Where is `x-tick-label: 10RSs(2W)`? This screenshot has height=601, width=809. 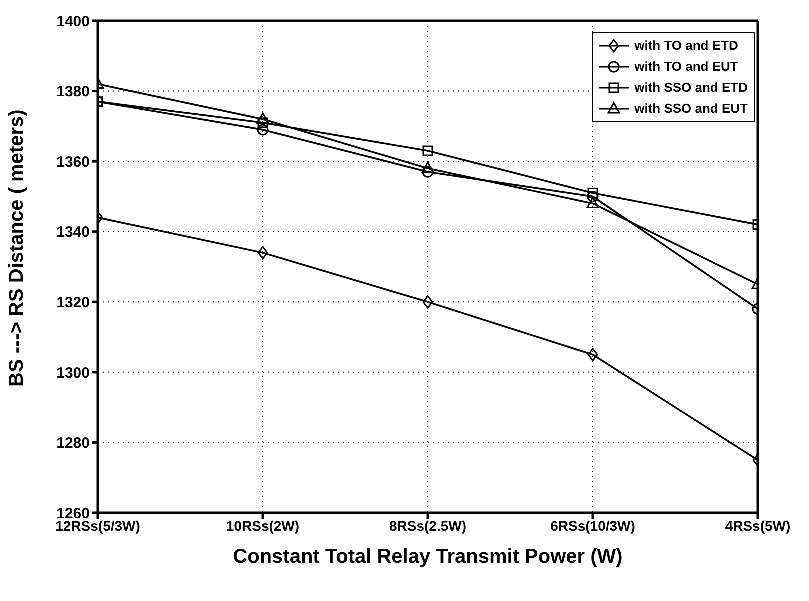 x-tick-label: 10RSs(2W) is located at coordinates (263, 526).